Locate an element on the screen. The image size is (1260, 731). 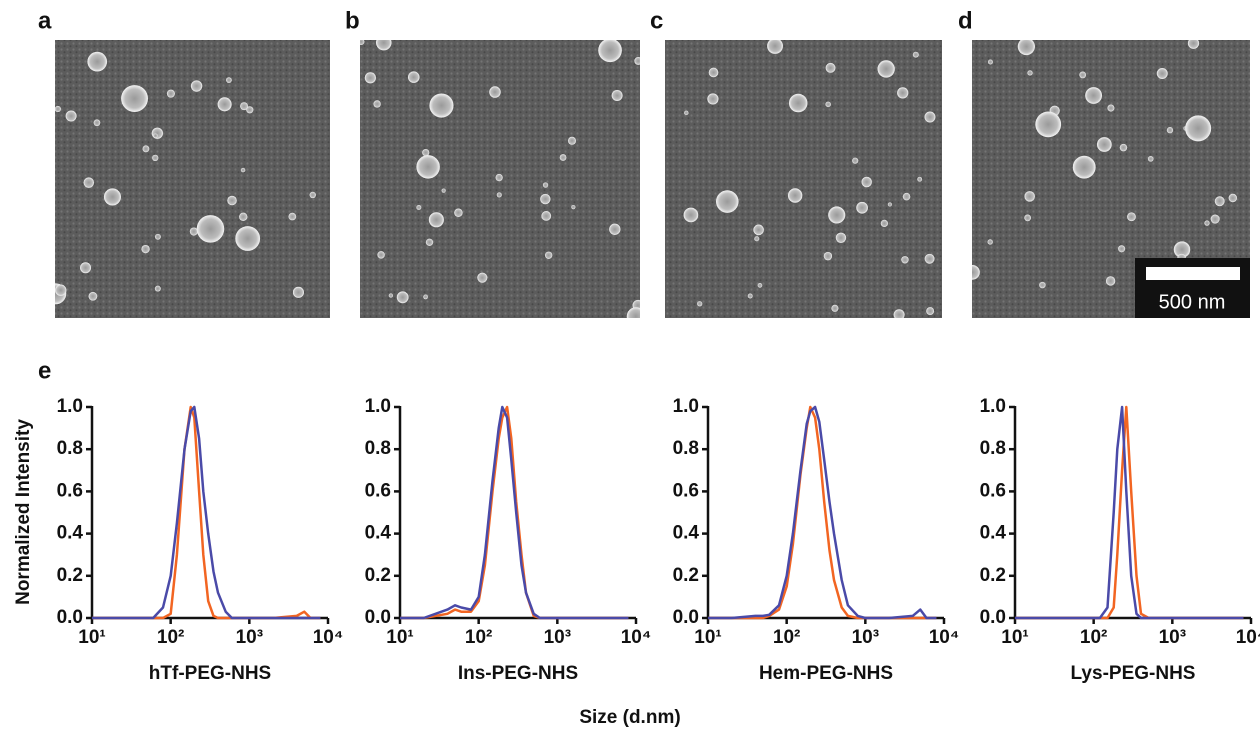
y-tick-label: 1.0 is located at coordinates (378, 406).